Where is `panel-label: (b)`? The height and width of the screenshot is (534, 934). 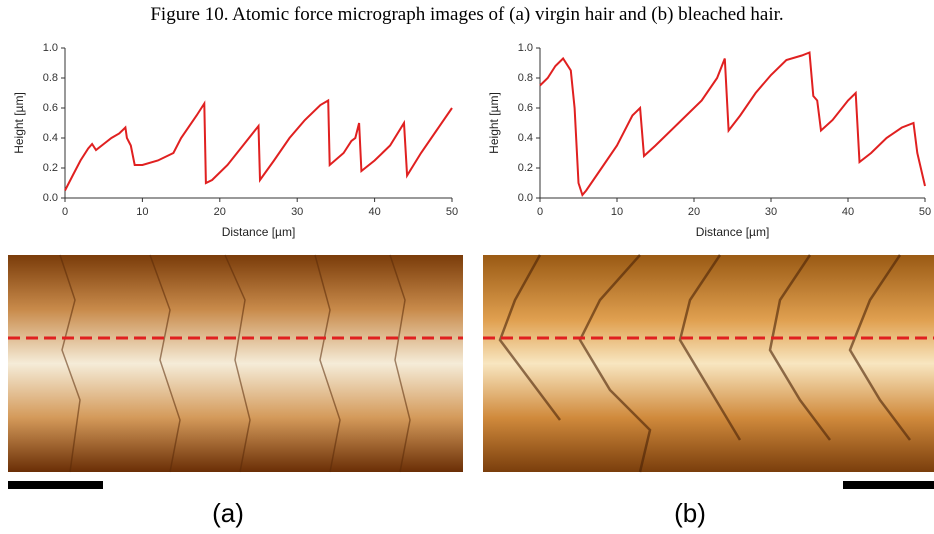 panel-label: (b) is located at coordinates (690, 513).